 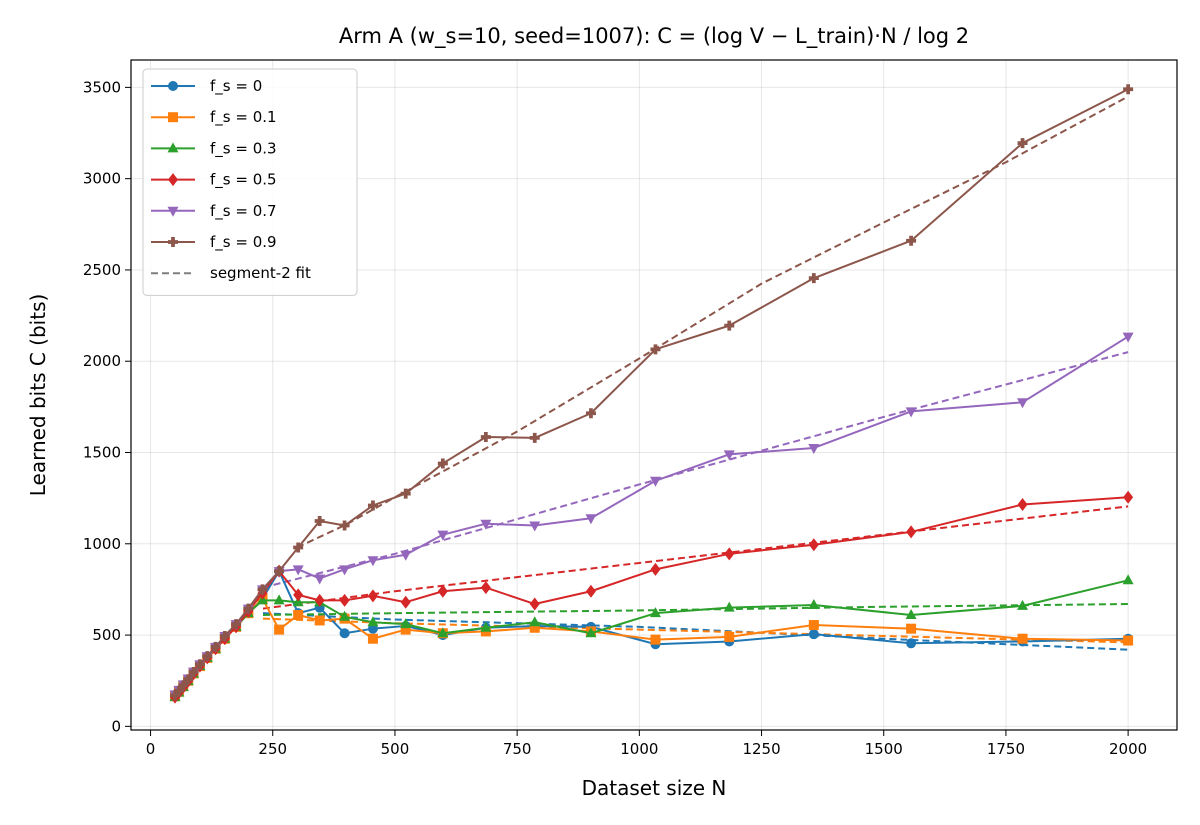 What do you see at coordinates (102, 179) in the screenshot?
I see `y-tick-label: 3000` at bounding box center [102, 179].